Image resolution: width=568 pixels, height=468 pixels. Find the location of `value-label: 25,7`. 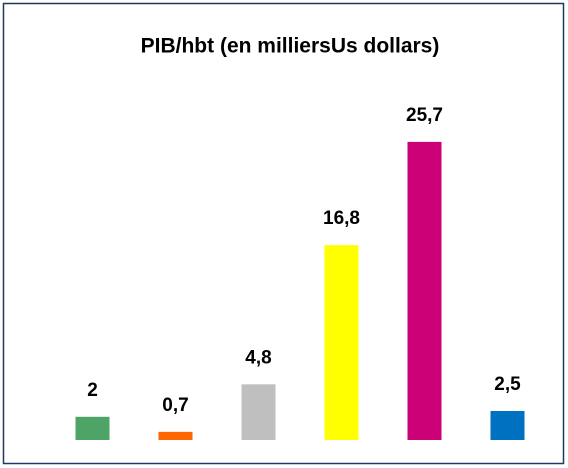

value-label: 25,7 is located at coordinates (424, 115).